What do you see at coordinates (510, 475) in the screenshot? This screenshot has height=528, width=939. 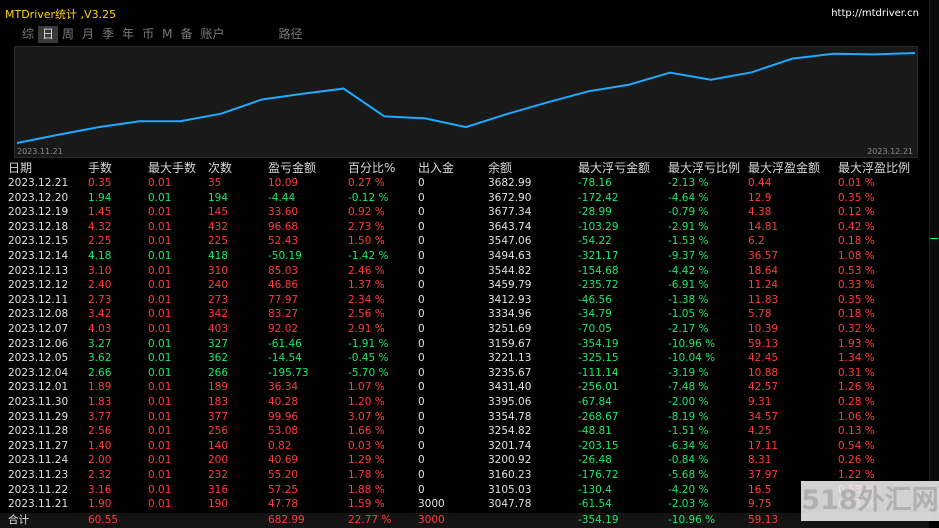 I see `cell-balance: 3160.23` at bounding box center [510, 475].